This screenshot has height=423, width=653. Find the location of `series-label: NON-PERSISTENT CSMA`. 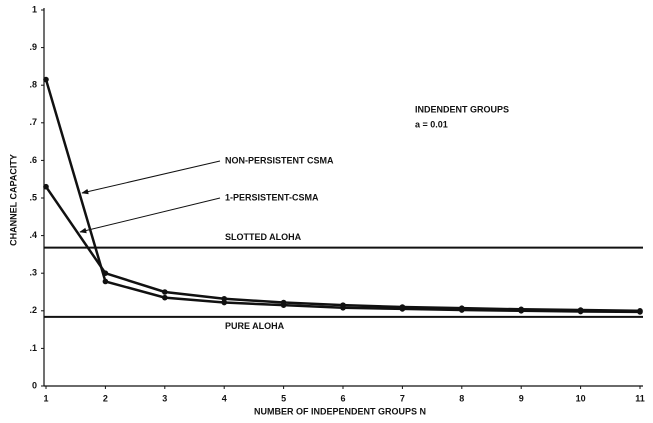

series-label: NON-PERSISTENT CSMA is located at coordinates (279, 160).